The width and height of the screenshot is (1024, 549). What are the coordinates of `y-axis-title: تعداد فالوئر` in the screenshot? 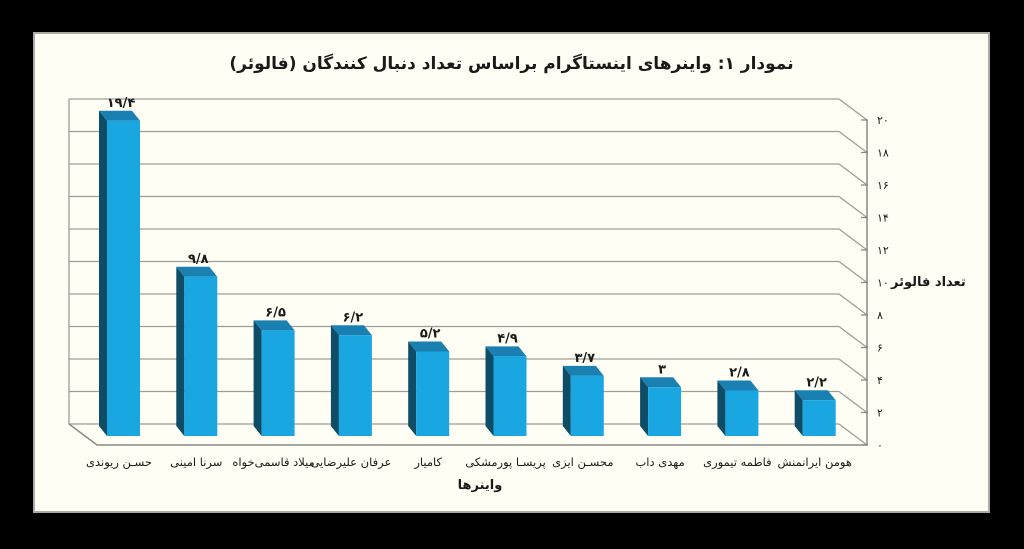 It's located at (928, 282).